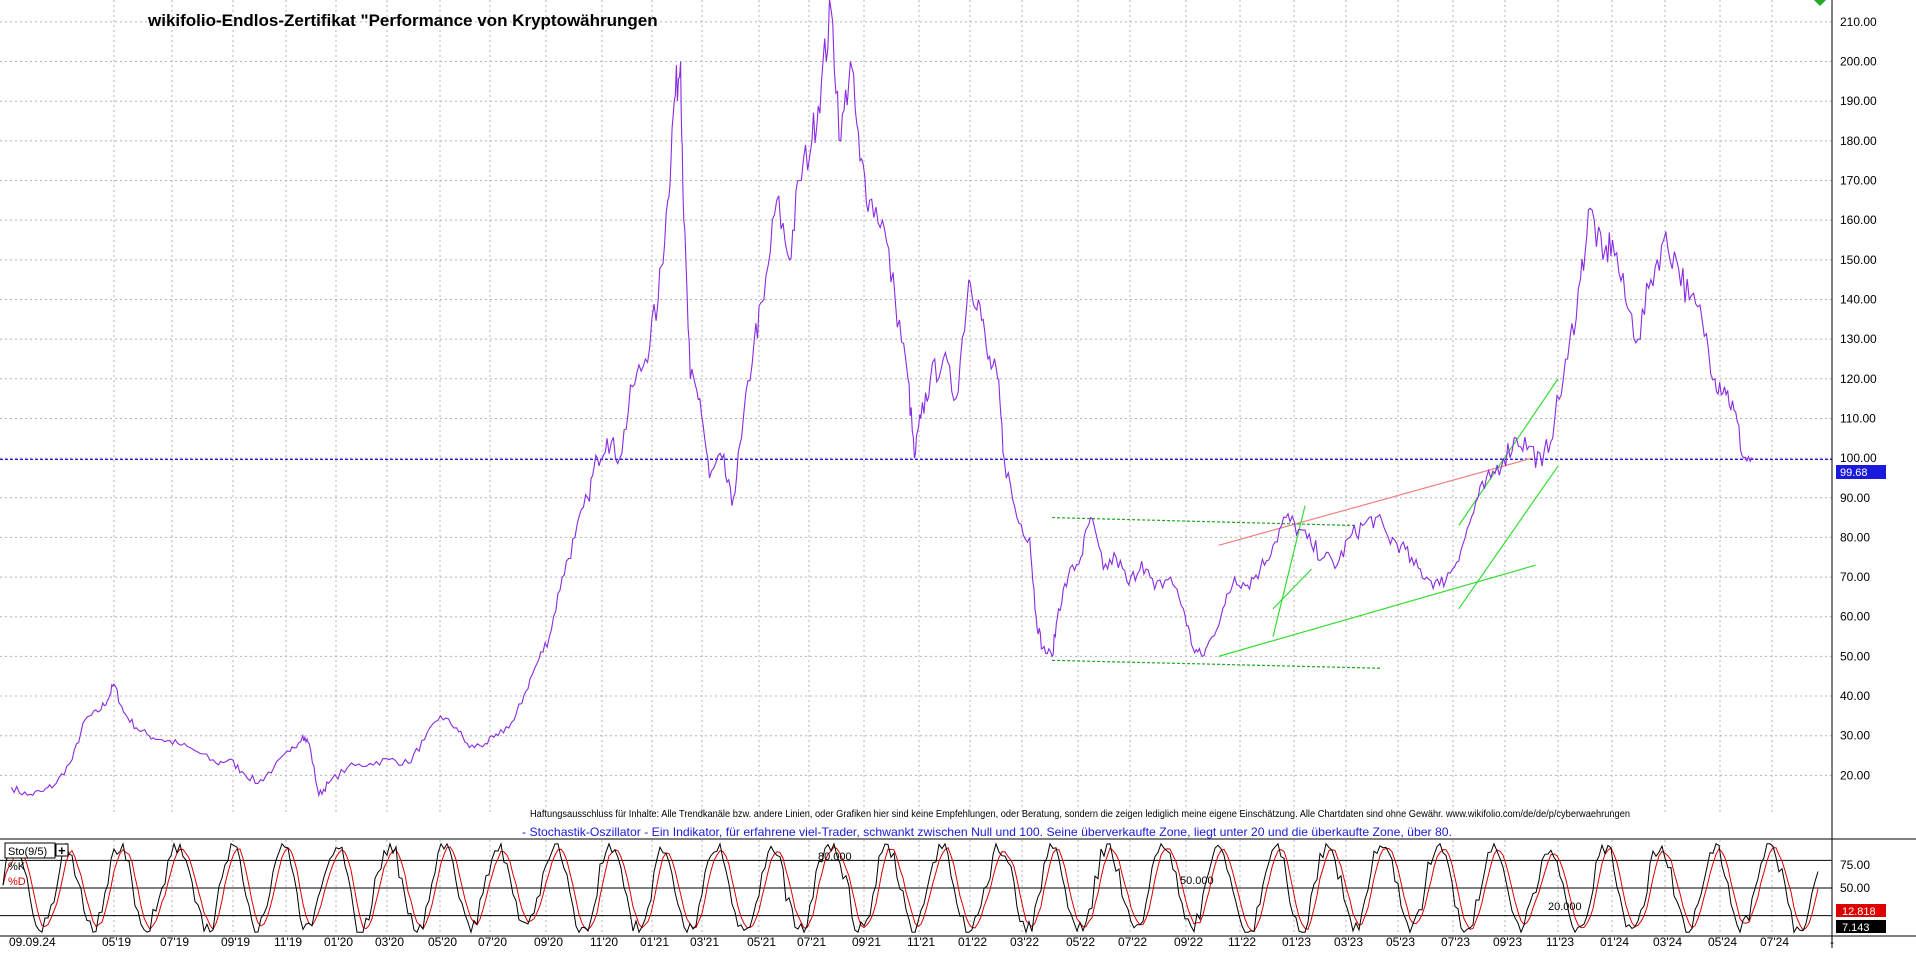  What do you see at coordinates (116, 941) in the screenshot?
I see `x-tick-label: 05'19` at bounding box center [116, 941].